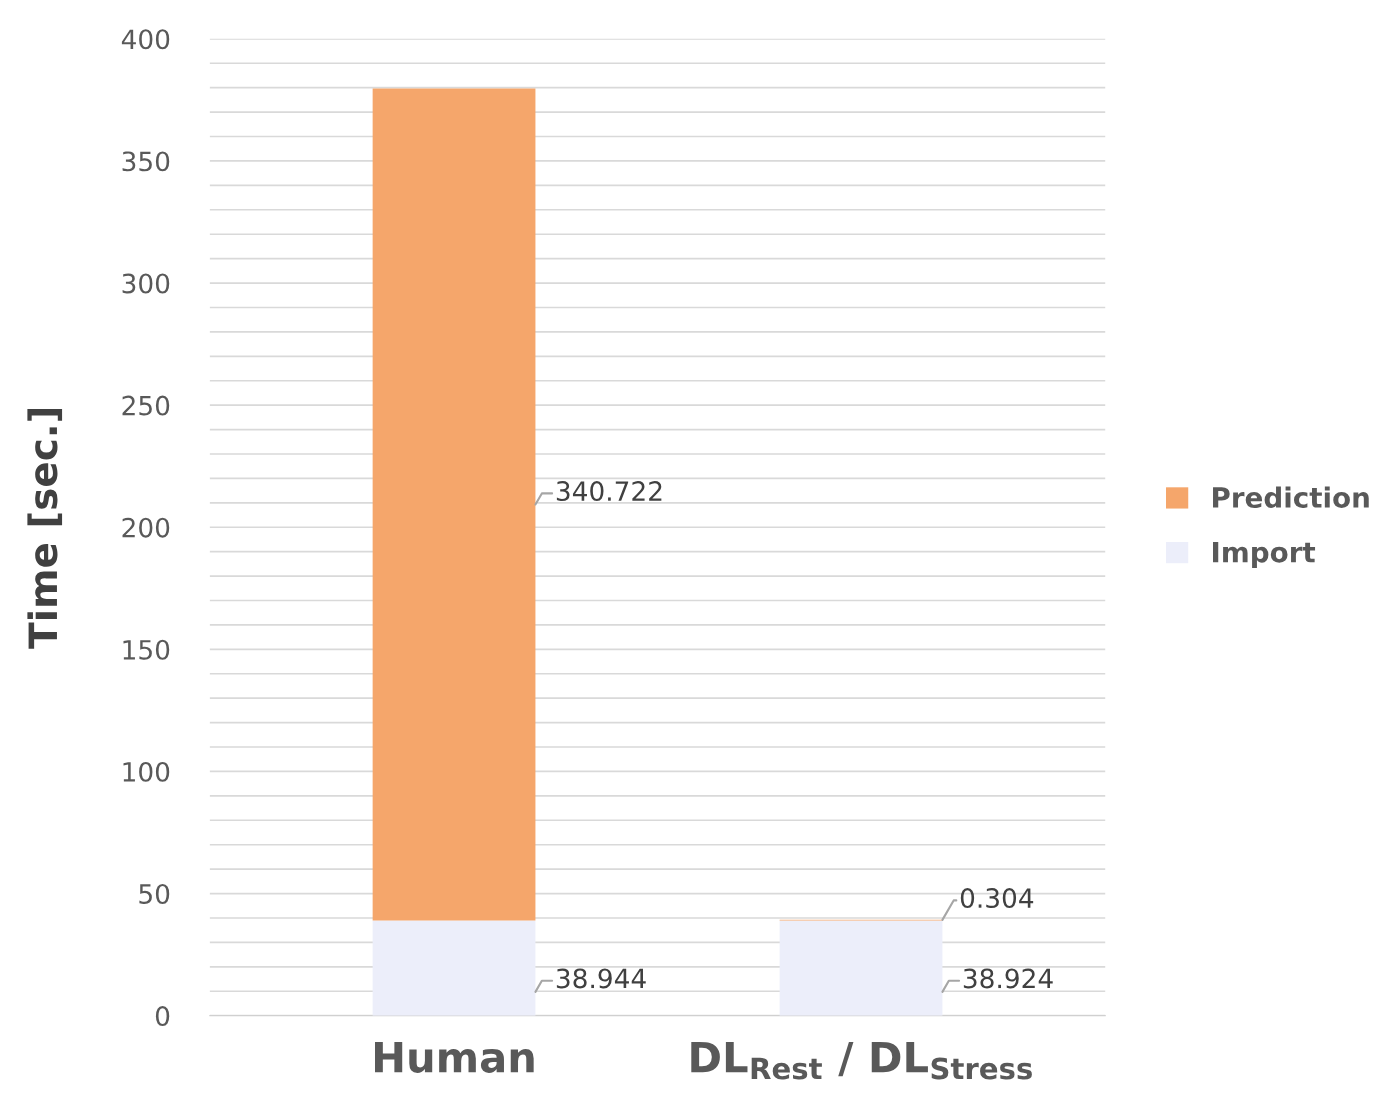 The height and width of the screenshot is (1110, 1399). Describe the element at coordinates (609, 491) in the screenshot. I see `data-label: 340.722` at that location.